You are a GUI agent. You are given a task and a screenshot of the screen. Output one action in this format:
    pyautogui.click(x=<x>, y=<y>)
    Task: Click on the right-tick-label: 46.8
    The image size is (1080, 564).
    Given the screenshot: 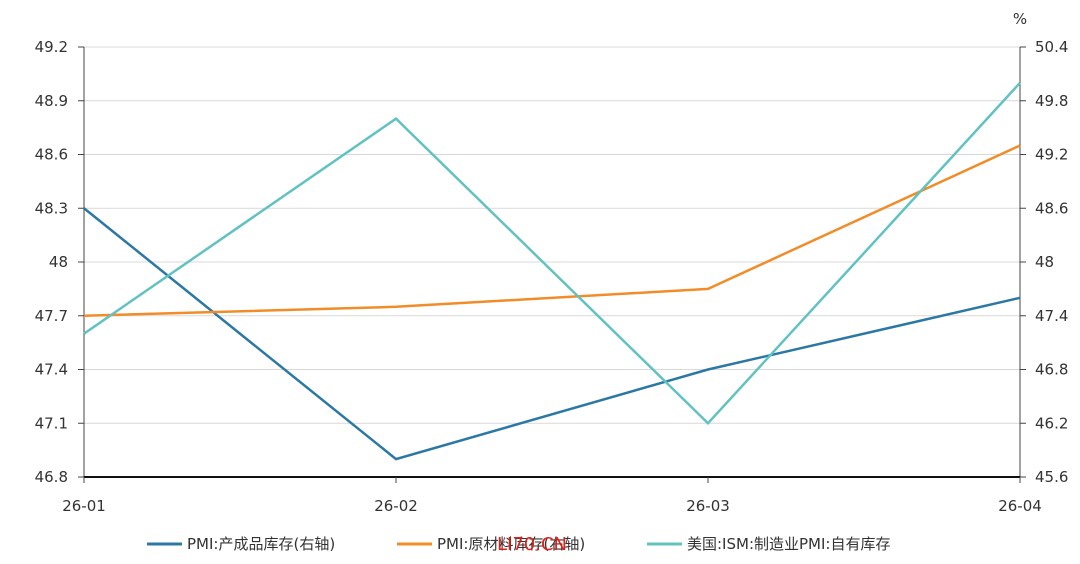 What is the action you would take?
    pyautogui.click(x=1051, y=370)
    